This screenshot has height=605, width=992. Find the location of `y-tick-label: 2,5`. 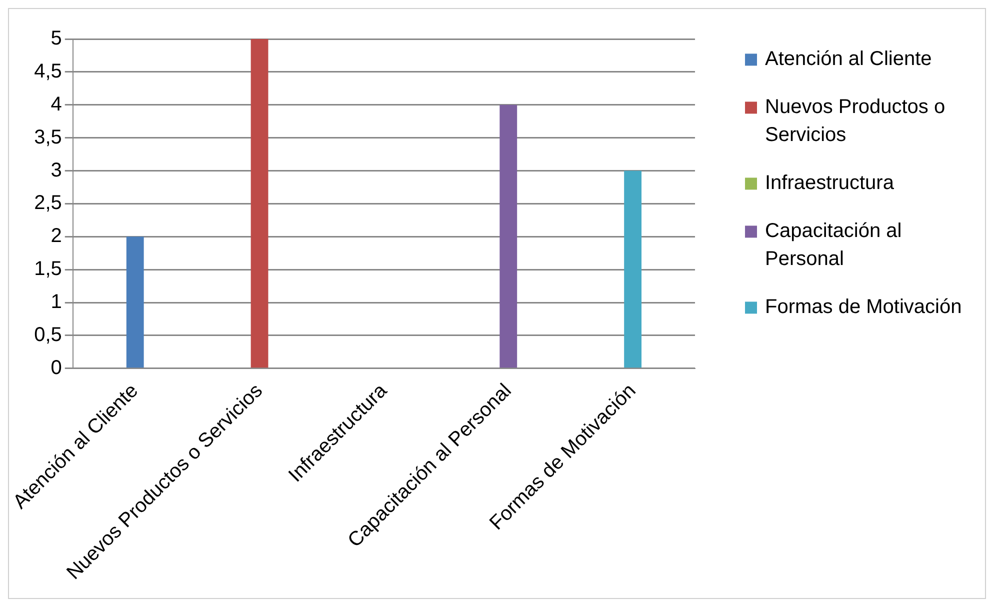

y-tick-label: 2,5 is located at coordinates (48, 203).